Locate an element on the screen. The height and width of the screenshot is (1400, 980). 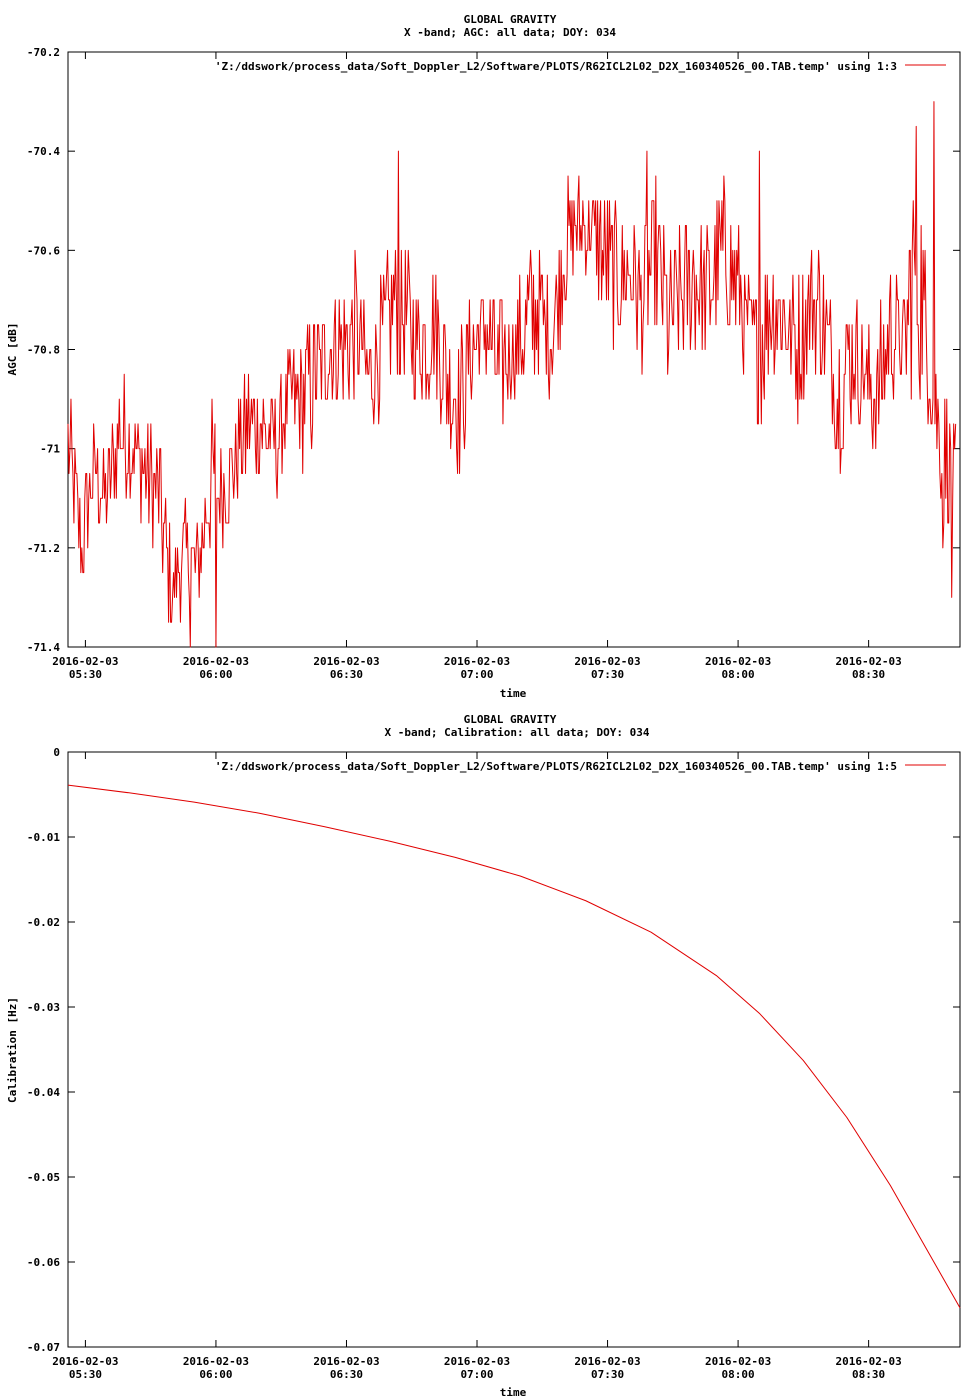
y-axis-label: Calibration [Hz] is located at coordinates (12, 1050).